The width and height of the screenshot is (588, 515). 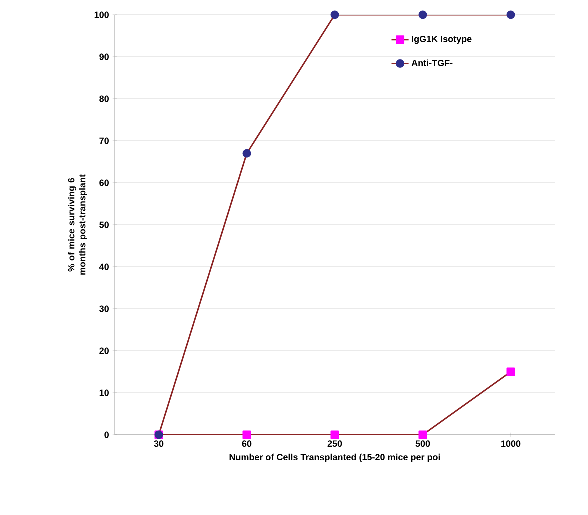 What do you see at coordinates (104, 267) in the screenshot?
I see `y-tick-label: 40` at bounding box center [104, 267].